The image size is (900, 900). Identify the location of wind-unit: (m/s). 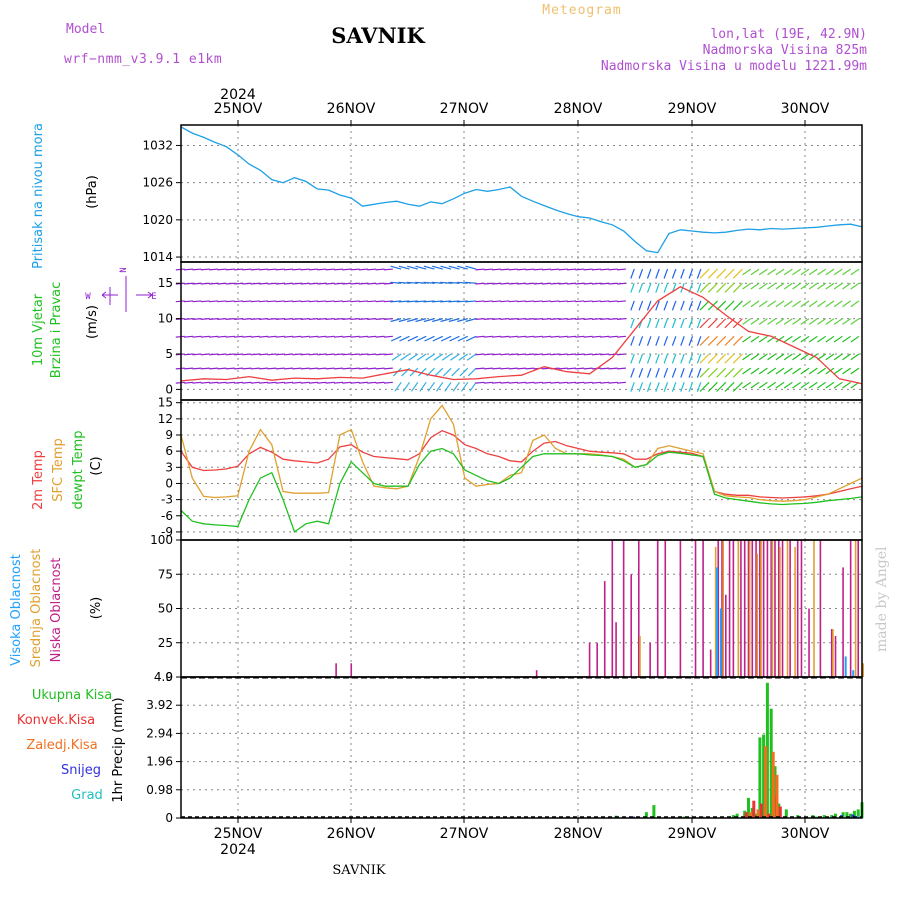
(92, 322).